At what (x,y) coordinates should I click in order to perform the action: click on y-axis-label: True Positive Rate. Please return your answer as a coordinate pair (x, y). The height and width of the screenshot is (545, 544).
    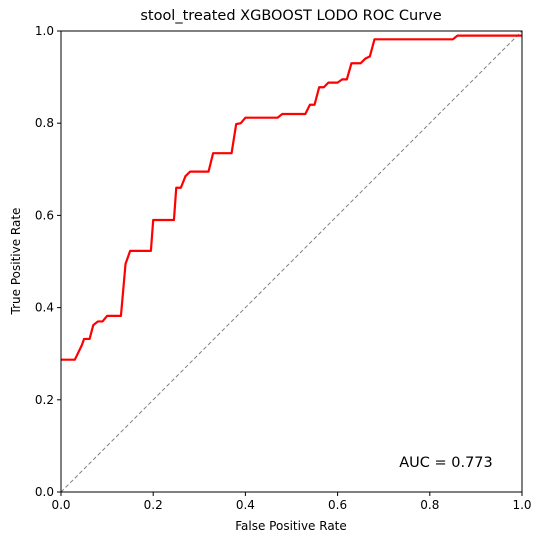
    Looking at the image, I should click on (16, 262).